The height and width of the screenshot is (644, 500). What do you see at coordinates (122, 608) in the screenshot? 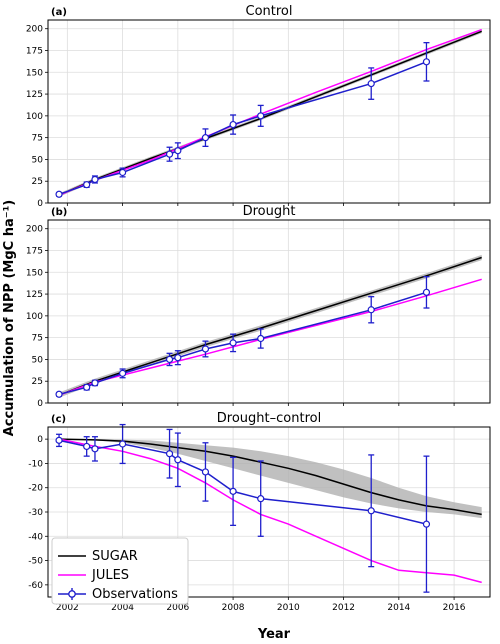
I see `x-tick-label: 2004` at bounding box center [122, 608].